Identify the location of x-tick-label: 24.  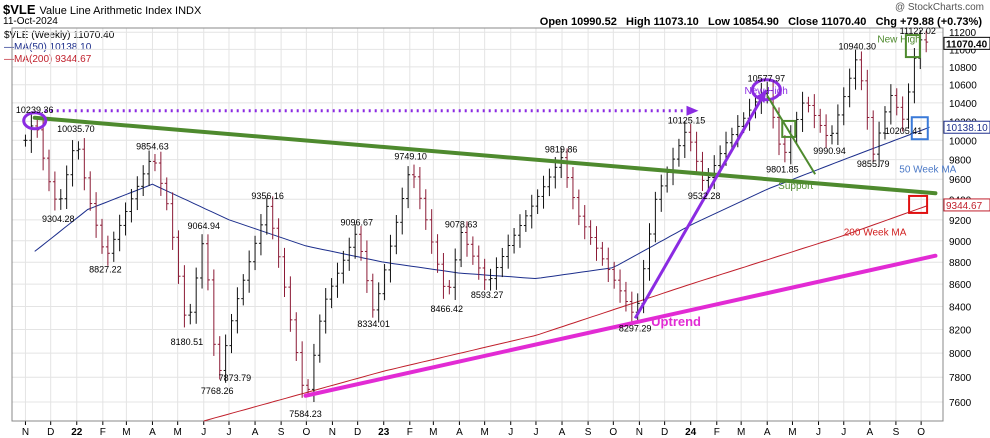
(691, 432).